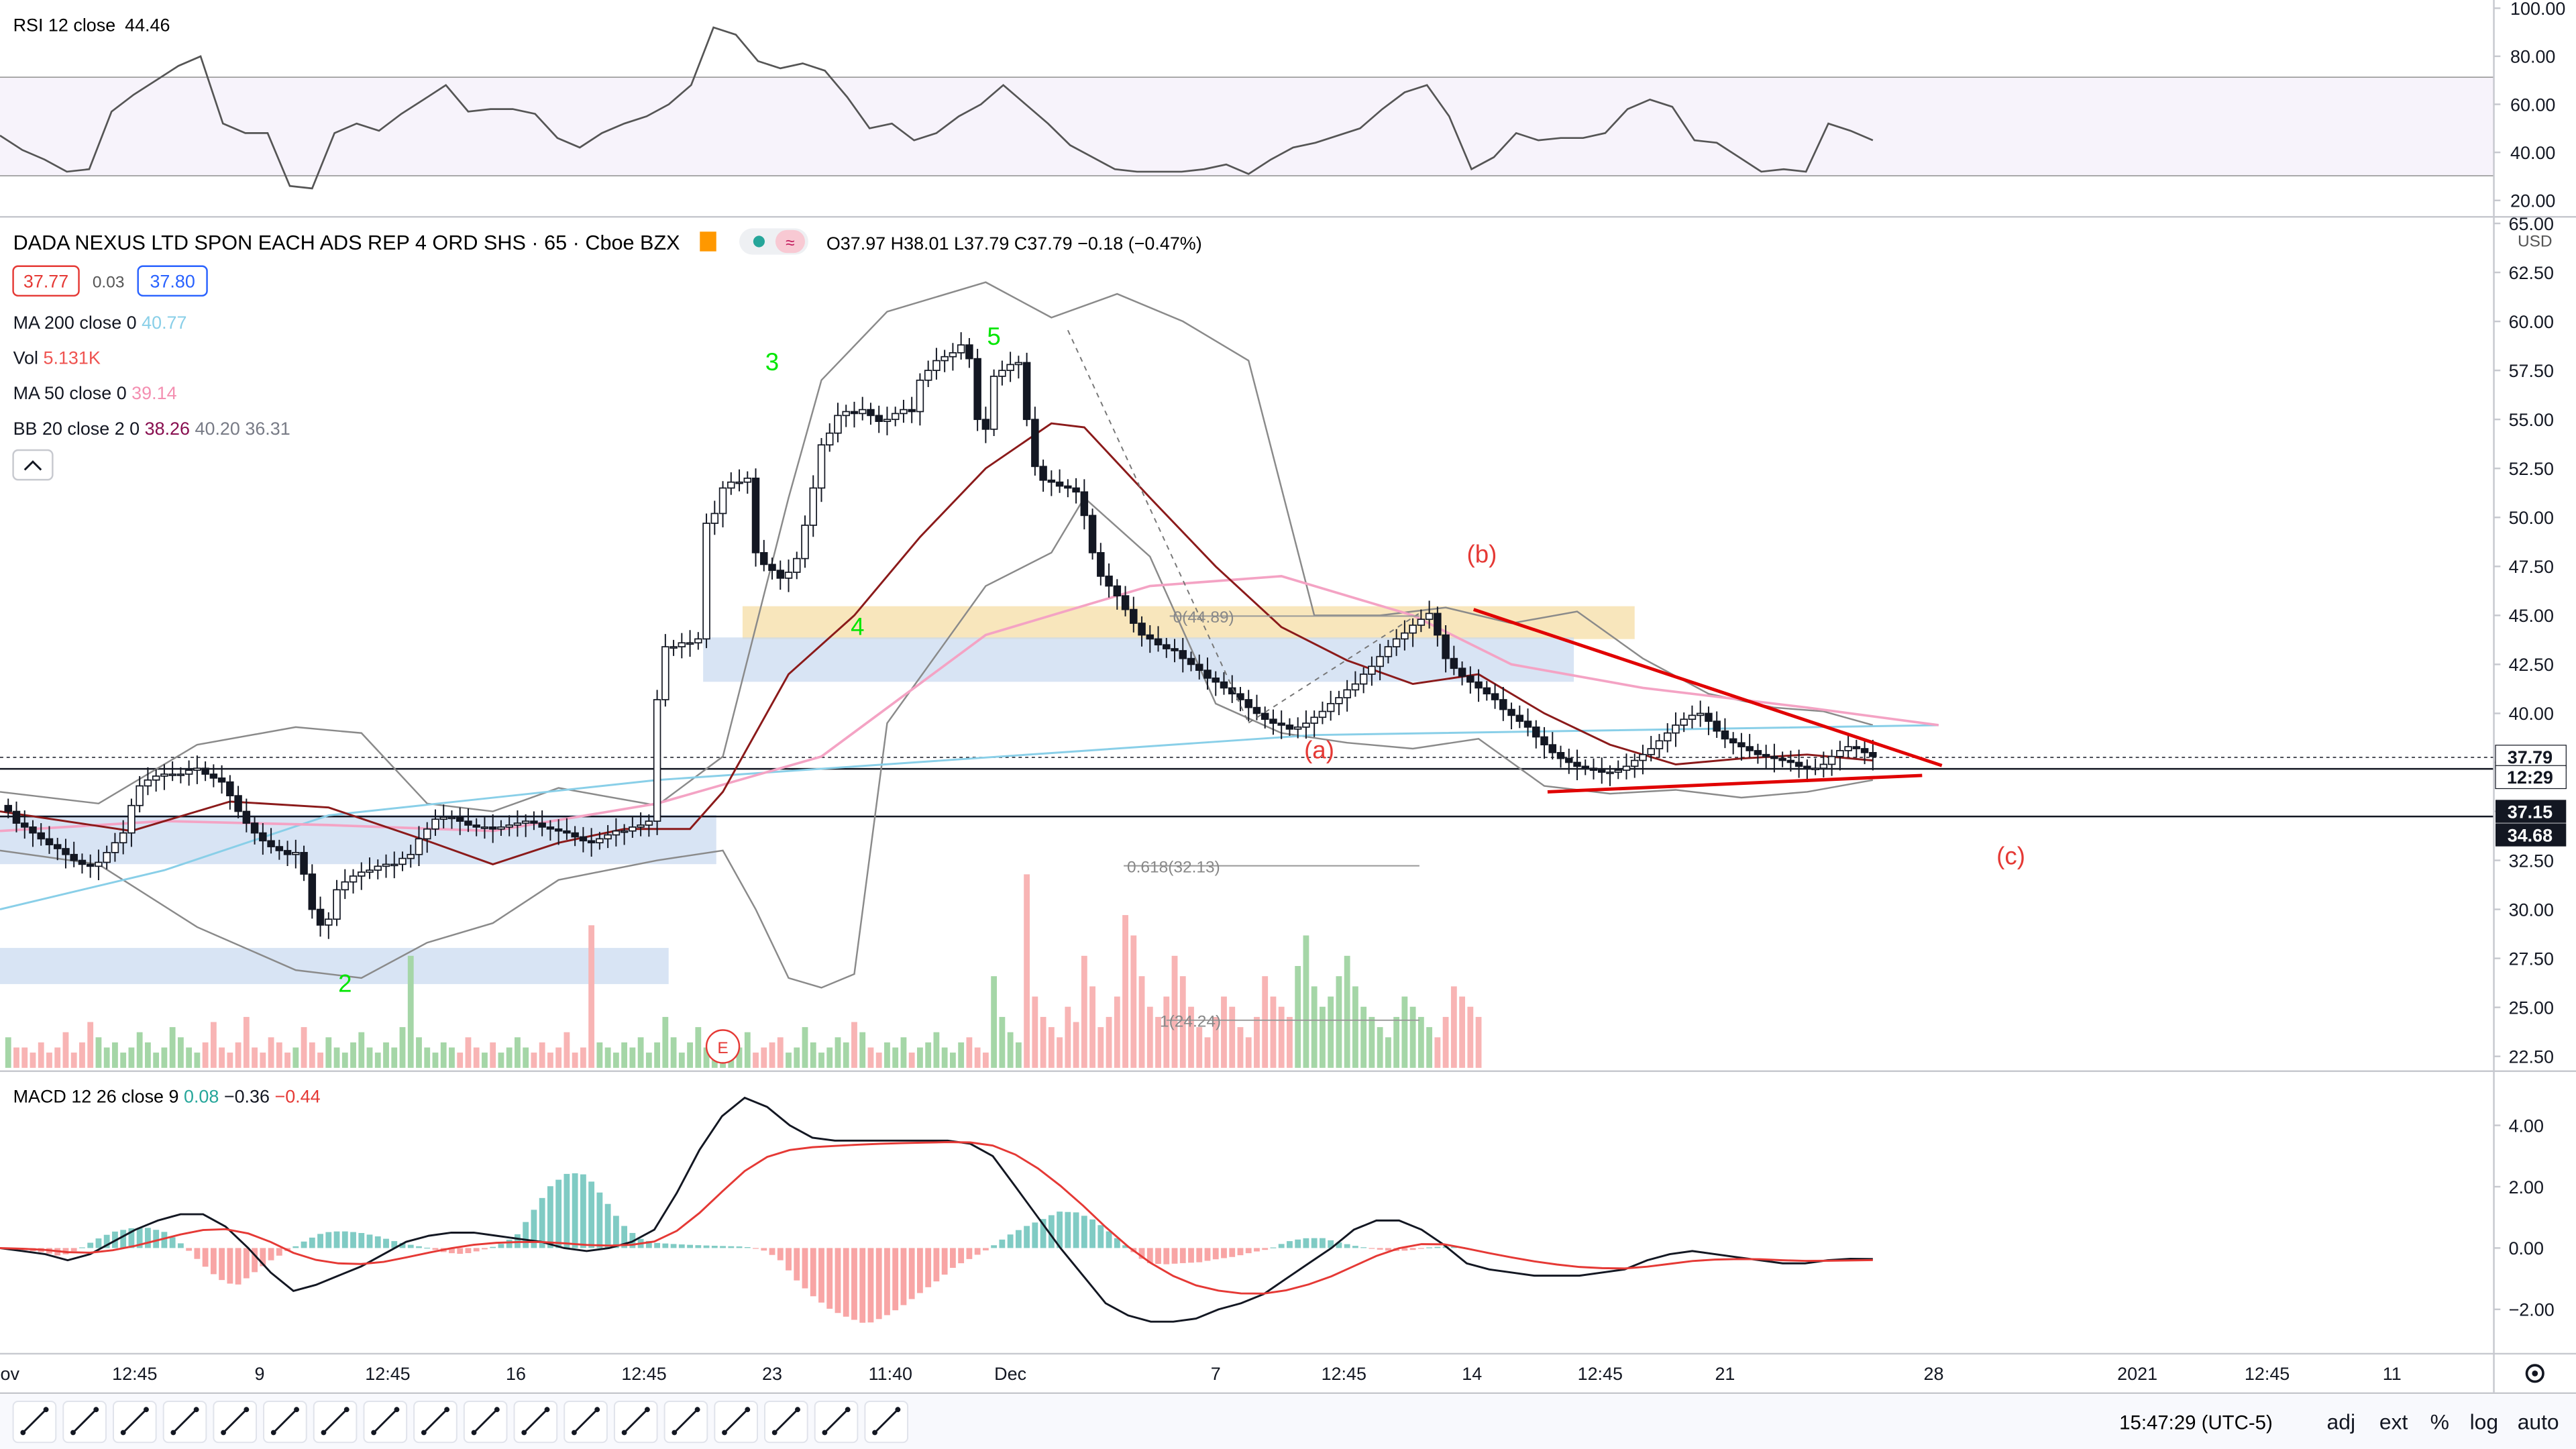 This screenshot has height=1449, width=2576. Describe the element at coordinates (786, 1422) in the screenshot. I see `elliott-icon` at that location.